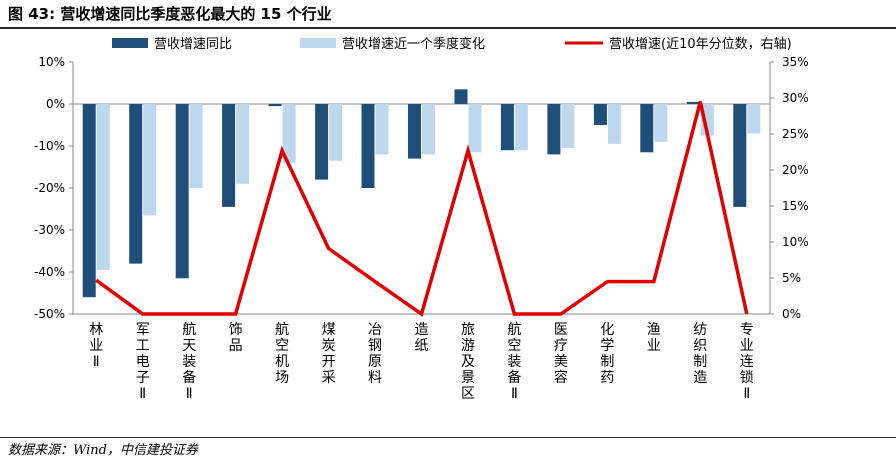 This screenshot has width=896, height=465. I want to click on x-tick-label: 林业 Ⅱ, so click(96, 346).